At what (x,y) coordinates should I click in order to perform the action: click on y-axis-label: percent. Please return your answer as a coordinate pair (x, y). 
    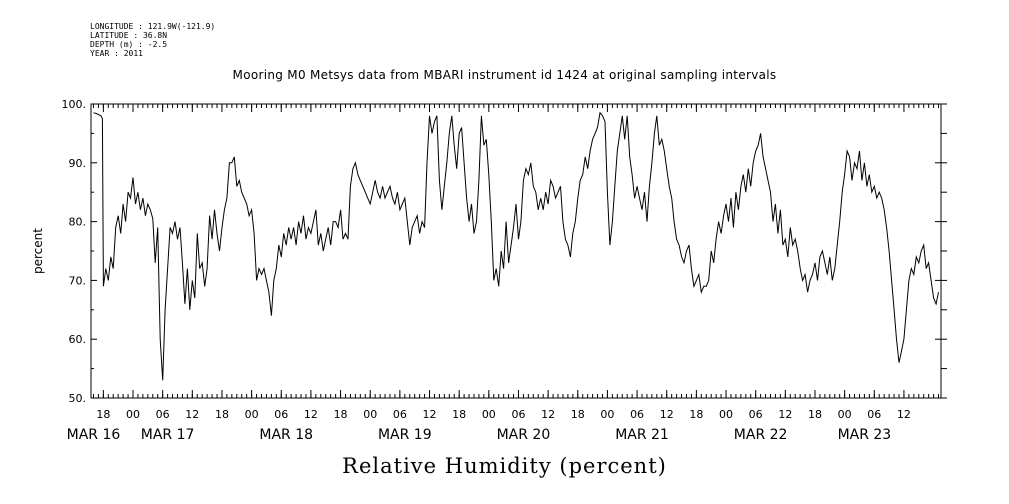
    Looking at the image, I should click on (38, 251).